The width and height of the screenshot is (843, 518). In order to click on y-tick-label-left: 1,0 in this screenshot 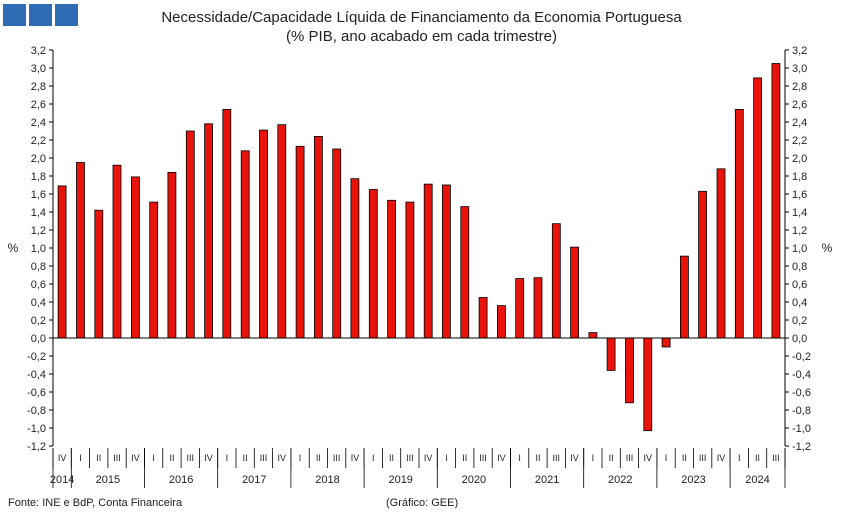, I will do `click(38, 249)`.